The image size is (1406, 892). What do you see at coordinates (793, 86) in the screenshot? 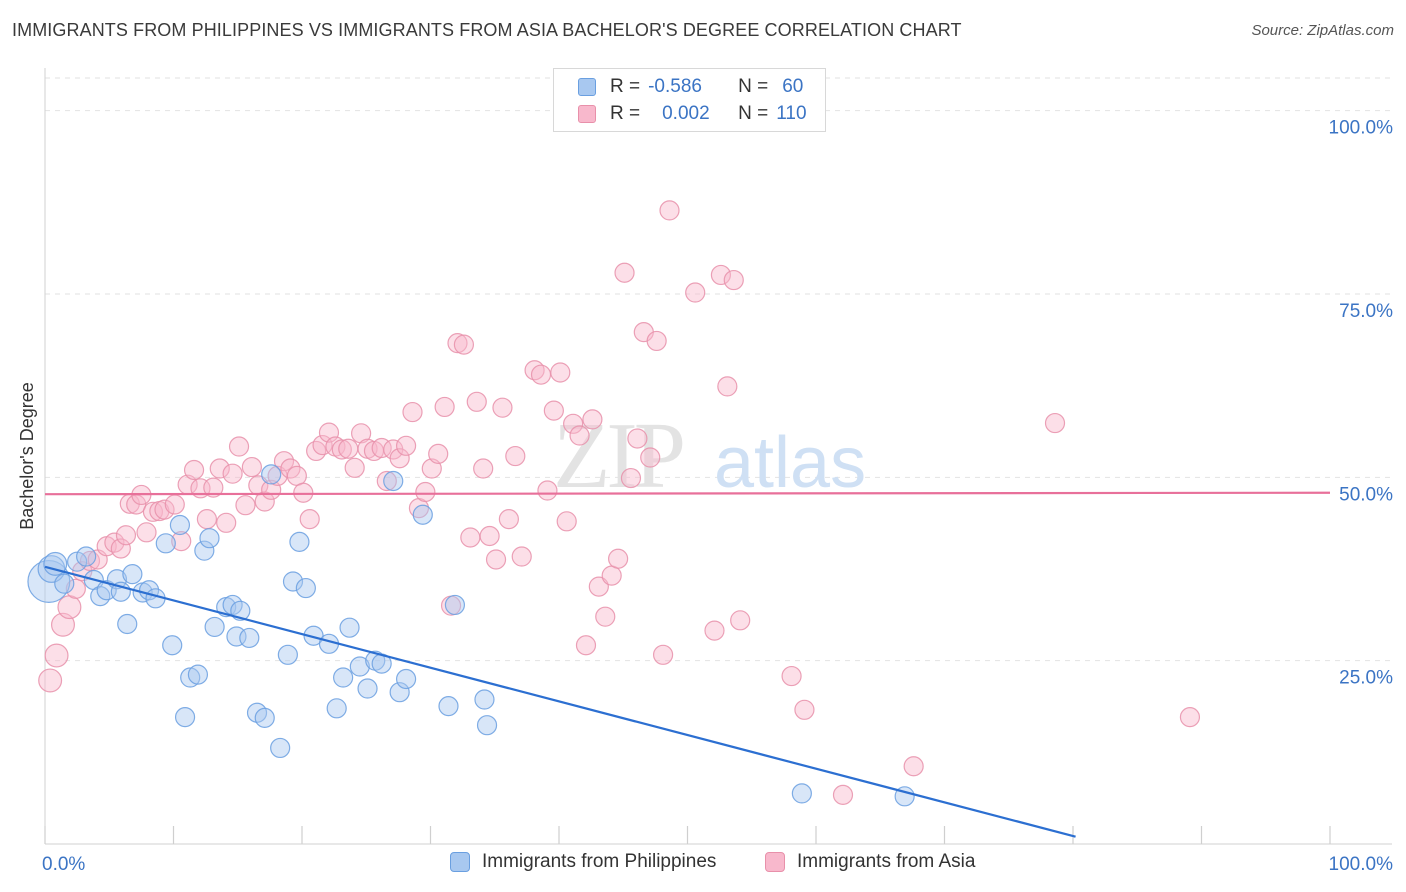
I see `n-value: 60` at bounding box center [793, 86].